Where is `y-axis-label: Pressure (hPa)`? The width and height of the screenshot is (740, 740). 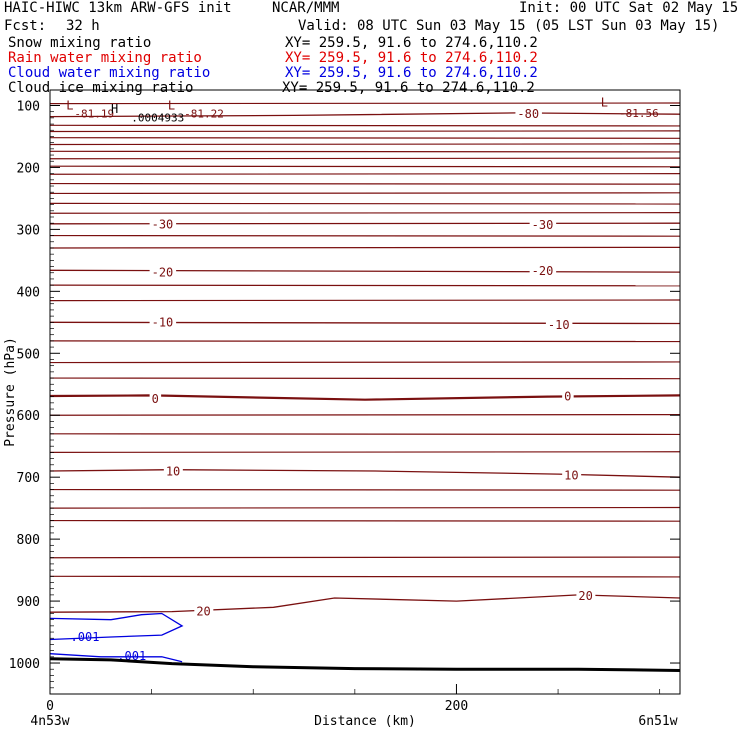
y-axis-label: Pressure (hPa) is located at coordinates (10, 392).